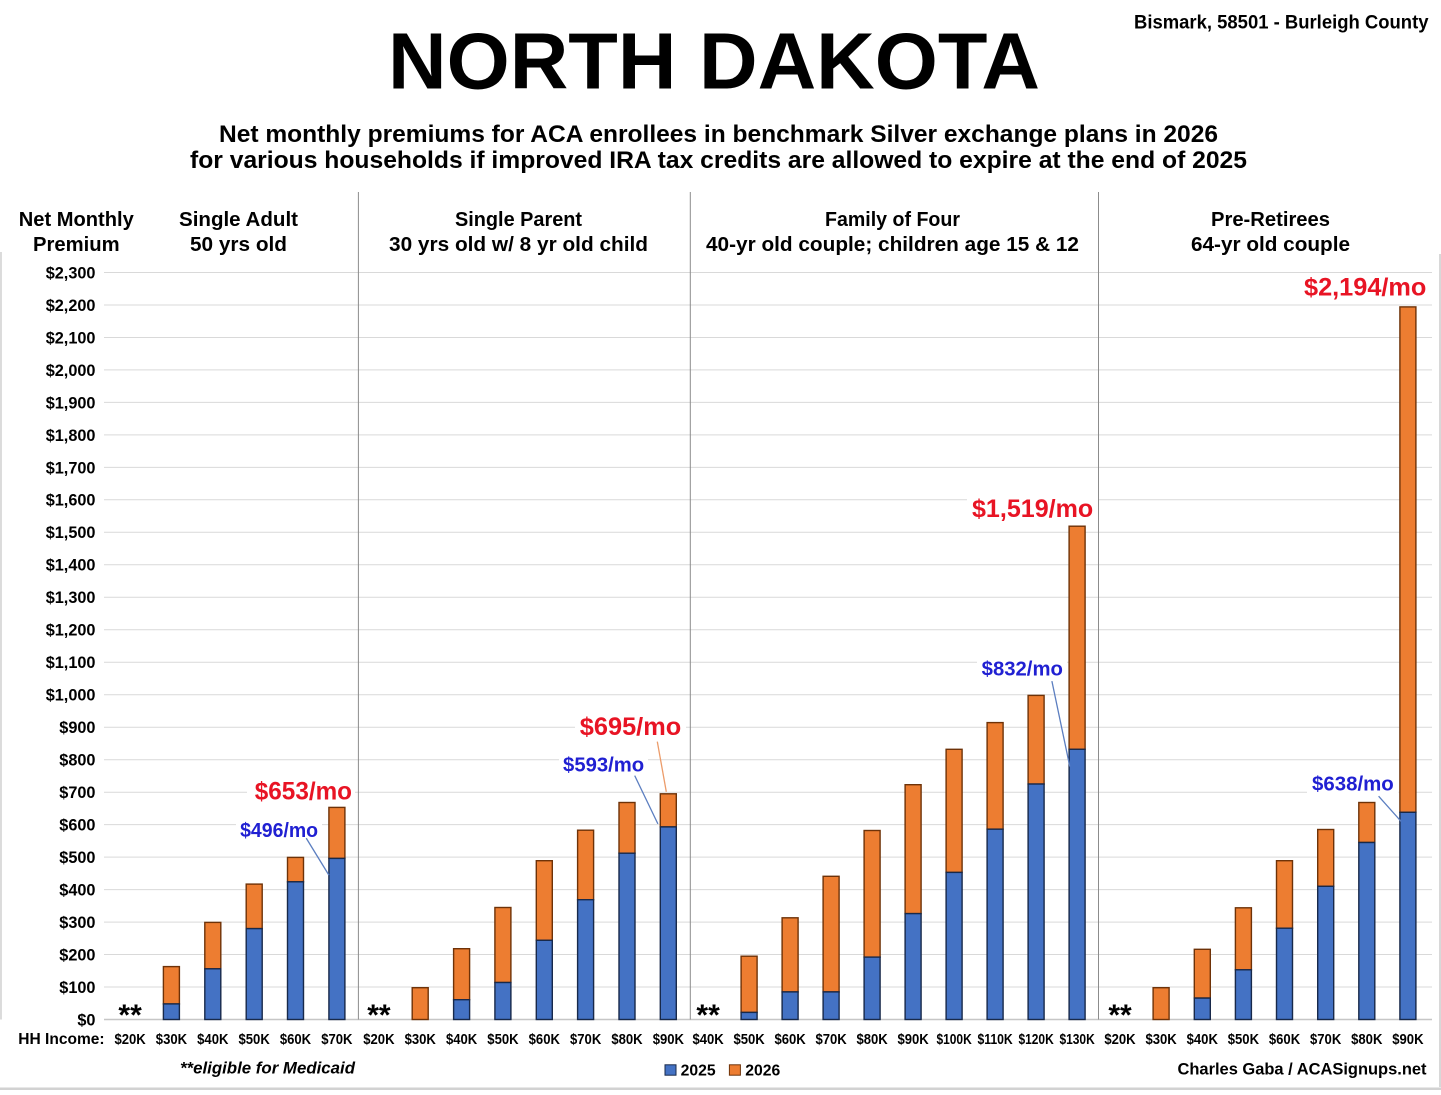 The image size is (1441, 1095). What do you see at coordinates (71, 338) in the screenshot?
I see `svg-text: $2,100` at bounding box center [71, 338].